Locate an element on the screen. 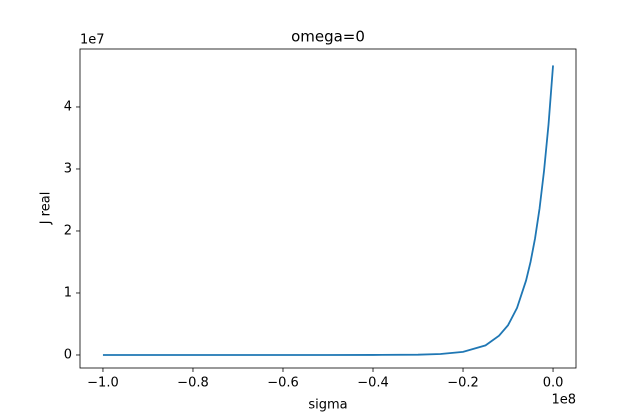 The width and height of the screenshot is (640, 415). x-offset-label: 1e8 is located at coordinates (563, 400).